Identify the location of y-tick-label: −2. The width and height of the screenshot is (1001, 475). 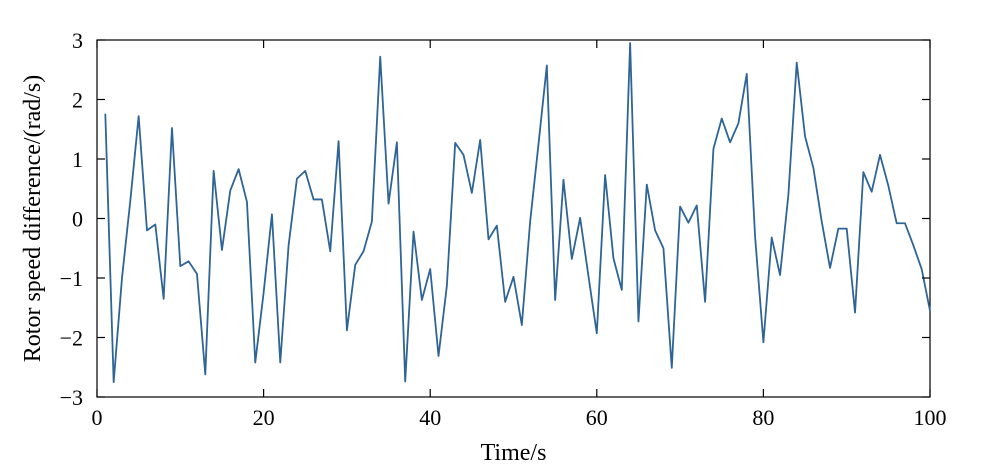
(71, 338).